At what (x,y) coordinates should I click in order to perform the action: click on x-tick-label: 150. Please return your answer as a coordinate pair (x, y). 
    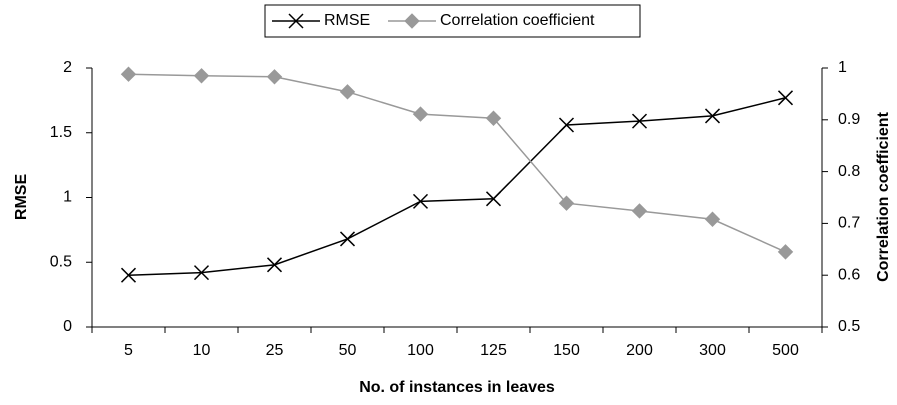
    Looking at the image, I should click on (566, 350).